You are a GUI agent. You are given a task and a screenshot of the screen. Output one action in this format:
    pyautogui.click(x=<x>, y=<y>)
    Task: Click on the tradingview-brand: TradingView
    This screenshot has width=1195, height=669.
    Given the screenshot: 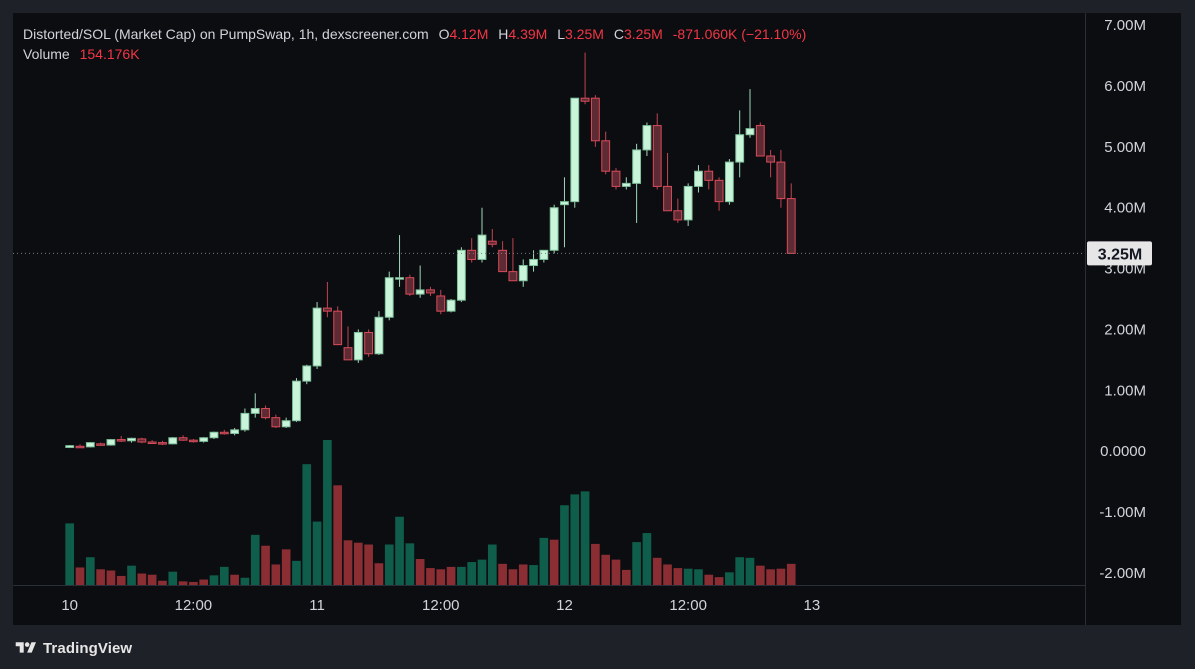 What is the action you would take?
    pyautogui.click(x=88, y=648)
    